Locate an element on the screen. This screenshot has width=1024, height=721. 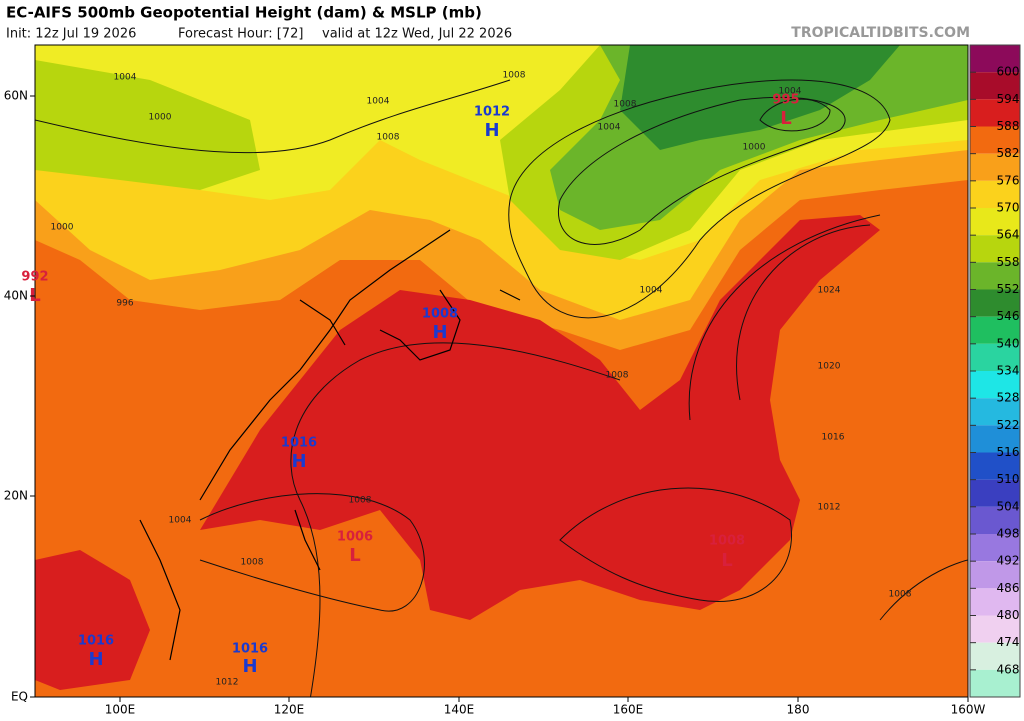
colorbar-label: 486 is located at coordinates (1008, 588).